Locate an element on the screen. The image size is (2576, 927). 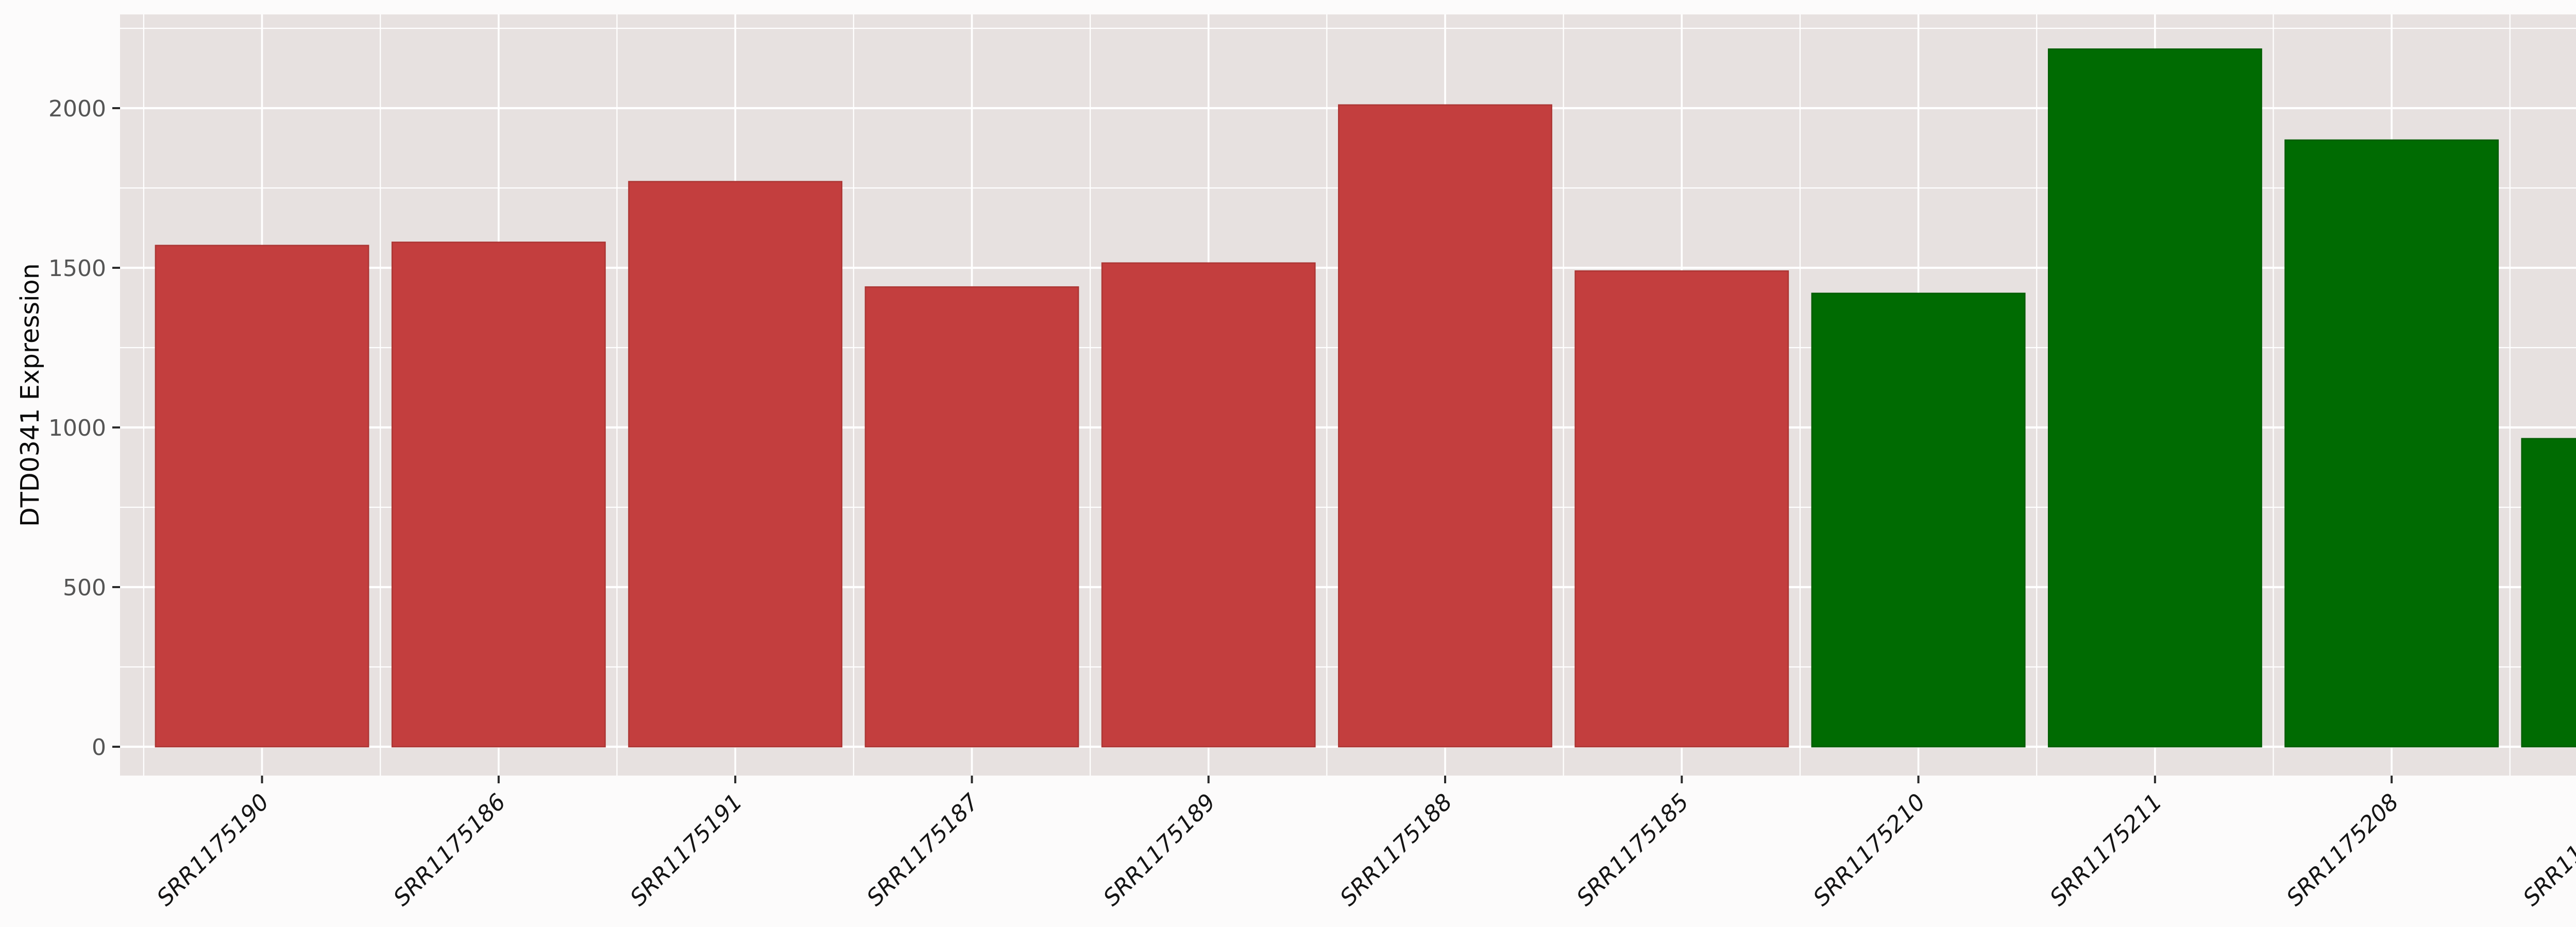
bar-SRR1175209 is located at coordinates (2548, 593).